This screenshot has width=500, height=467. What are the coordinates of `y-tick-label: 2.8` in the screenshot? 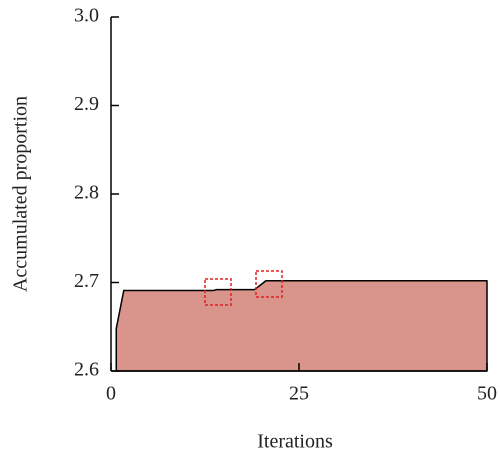 It's located at (86, 193).